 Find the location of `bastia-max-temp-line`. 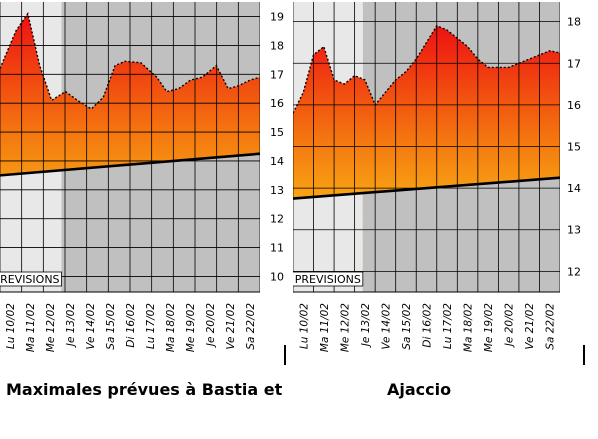

bastia-max-temp-line is located at coordinates (130, 60).